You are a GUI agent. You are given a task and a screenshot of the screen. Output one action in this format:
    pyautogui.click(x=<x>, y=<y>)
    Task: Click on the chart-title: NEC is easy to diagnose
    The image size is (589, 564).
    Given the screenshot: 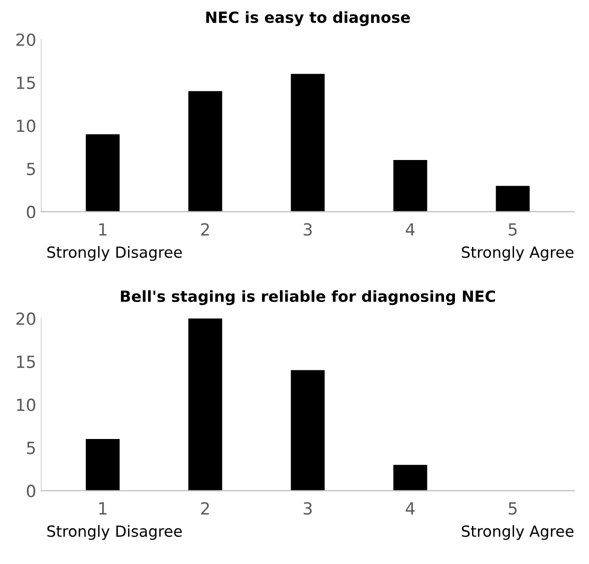 What is the action you would take?
    pyautogui.click(x=308, y=18)
    